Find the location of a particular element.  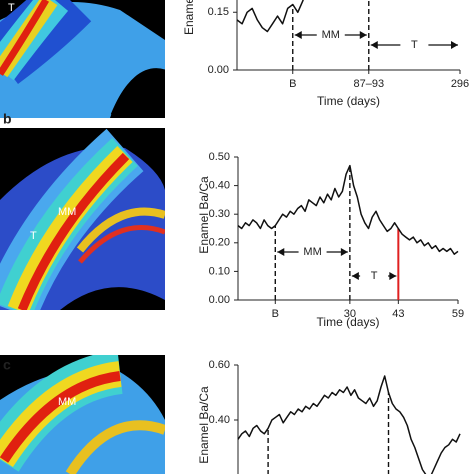

y-tick-label: 0.15 is located at coordinates (218, 12).